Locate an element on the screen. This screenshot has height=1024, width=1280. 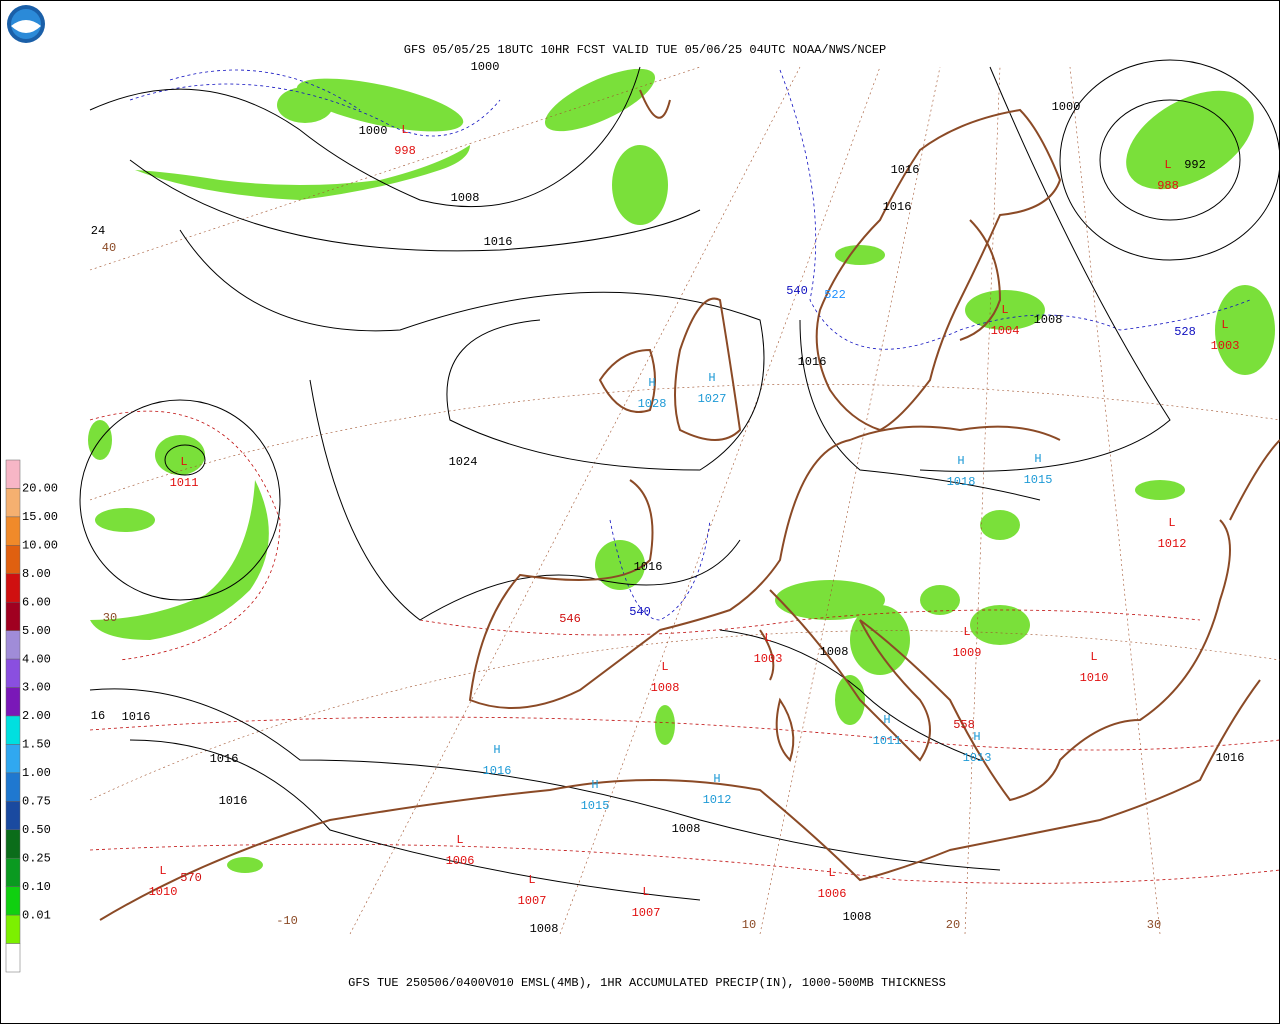
center-pressure: 1006 is located at coordinates (832, 894).